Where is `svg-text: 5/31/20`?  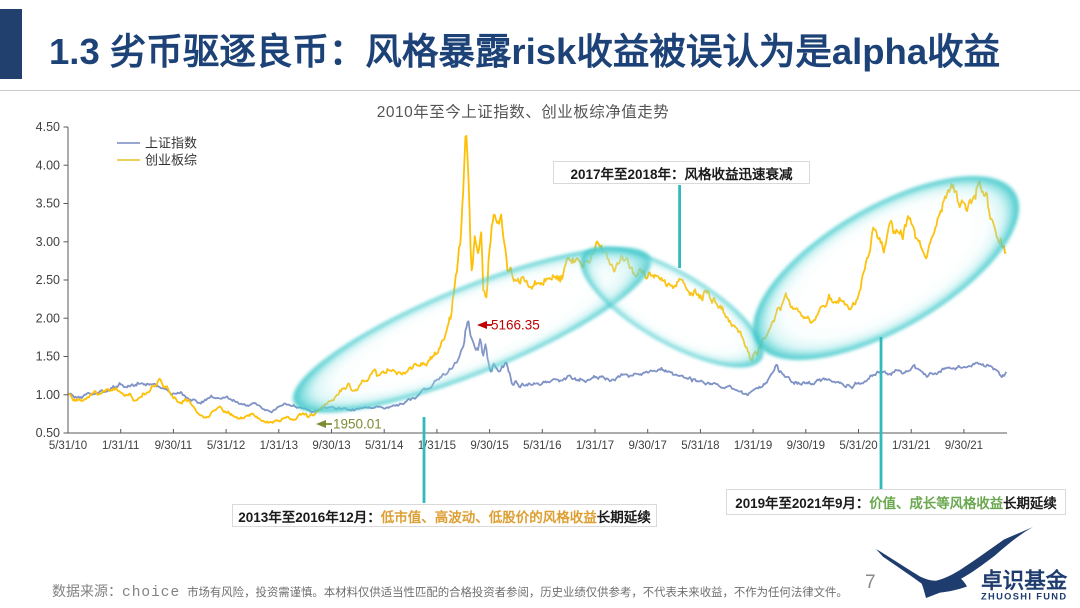
svg-text: 5/31/20 is located at coordinates (858, 446).